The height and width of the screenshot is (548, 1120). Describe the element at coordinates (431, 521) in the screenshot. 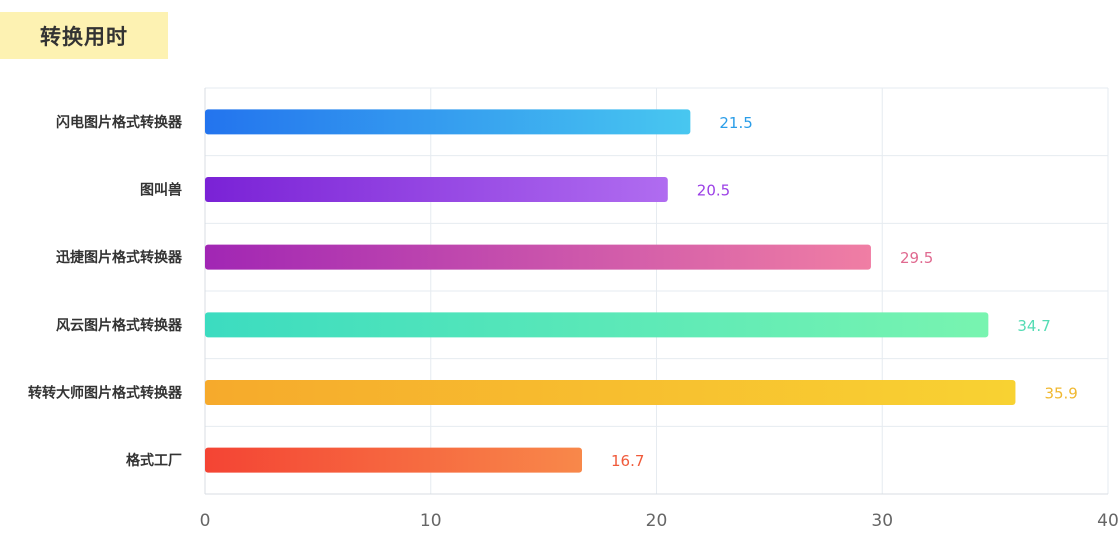

I see `x-tick-label: 10` at that location.